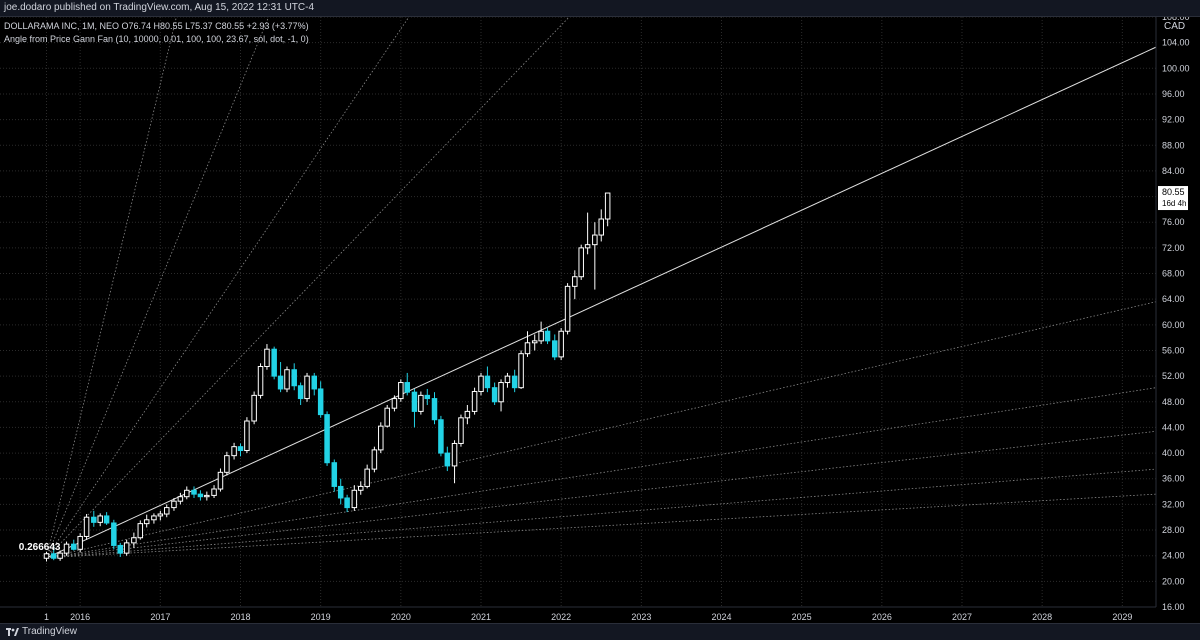 Image resolution: width=1200 pixels, height=640 pixels. I want to click on price-tick-label: 20.00, so click(1173, 581).